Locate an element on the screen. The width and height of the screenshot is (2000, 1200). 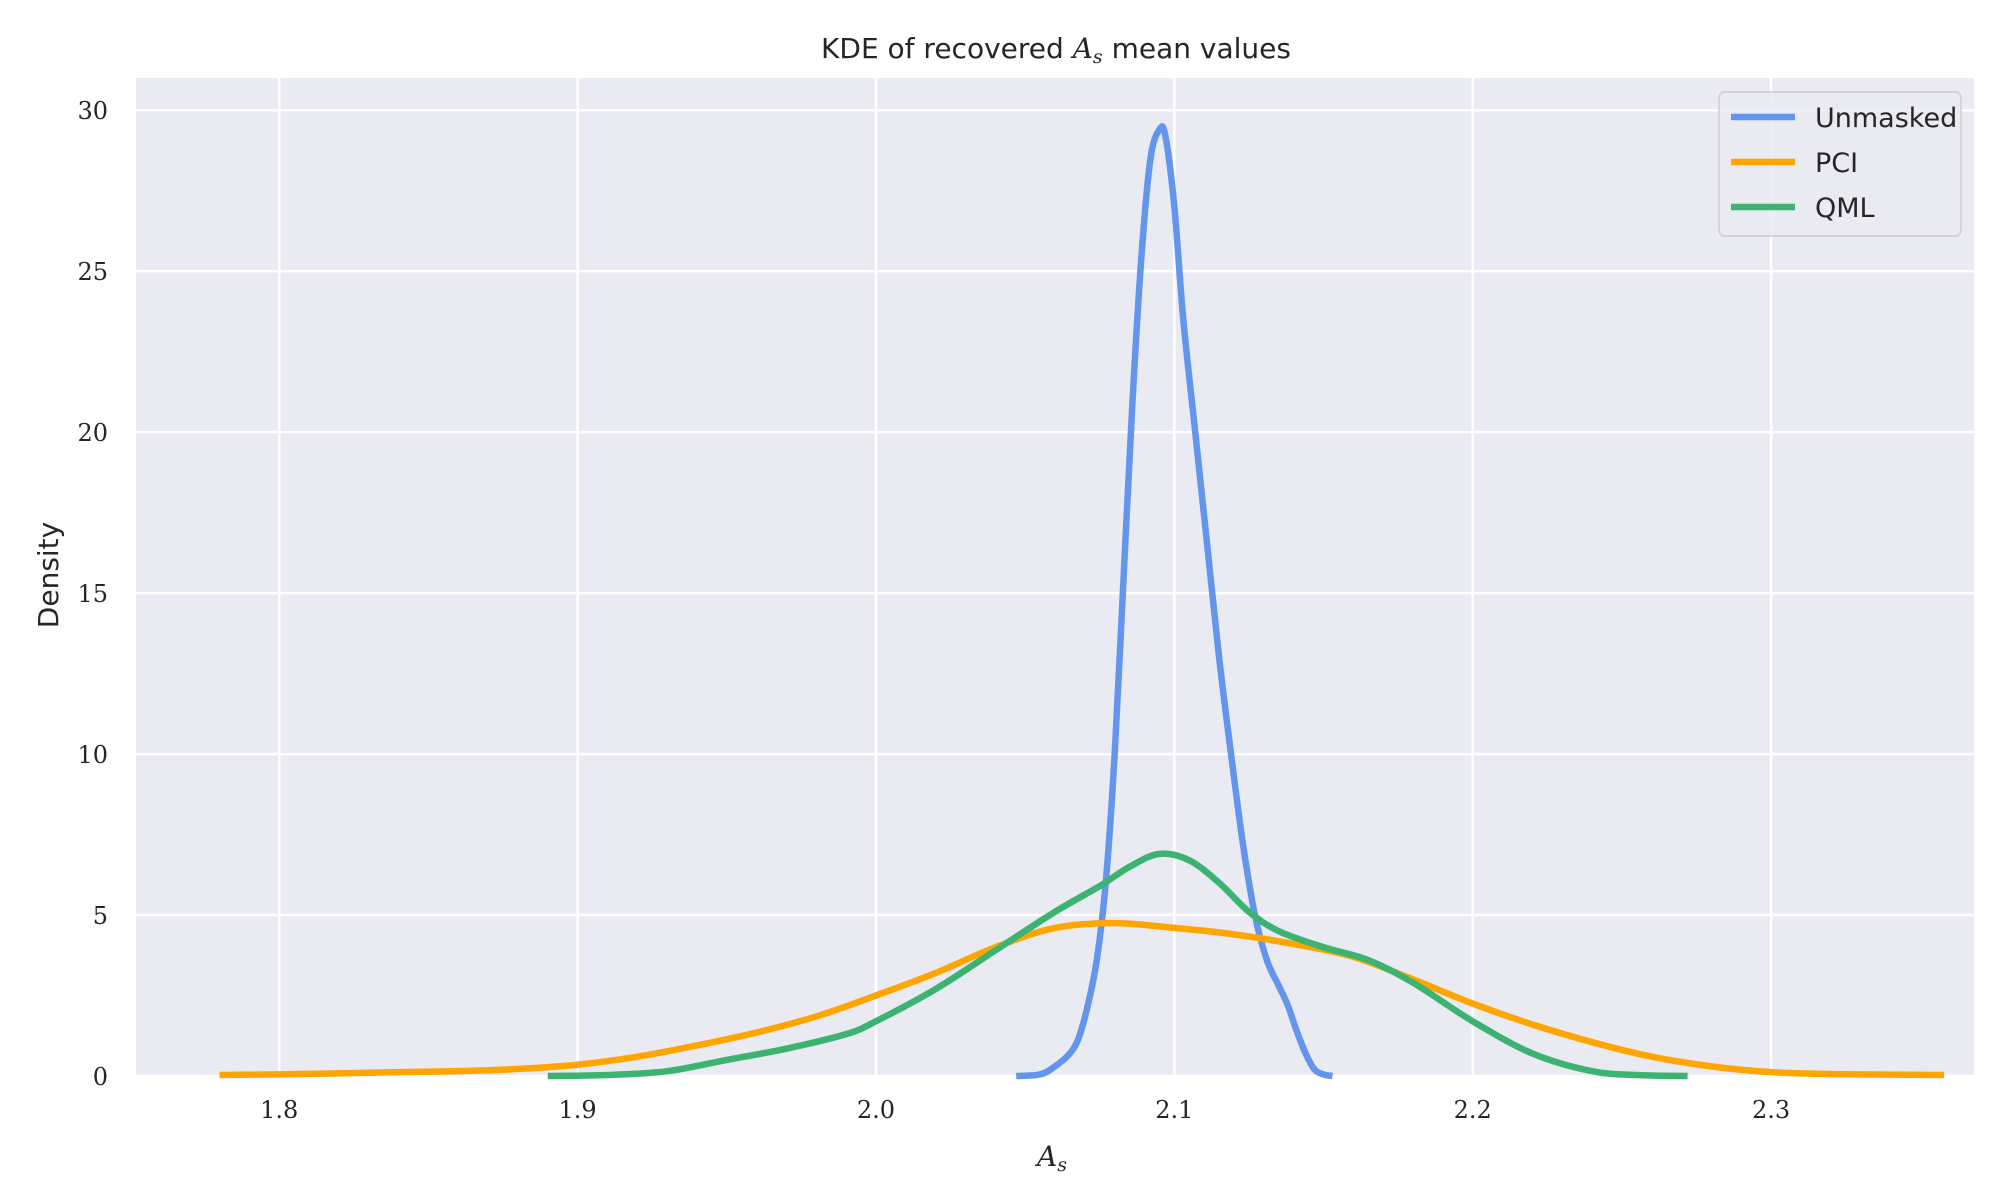
chart-title: KDE of recovered As mean values is located at coordinates (1056, 50).